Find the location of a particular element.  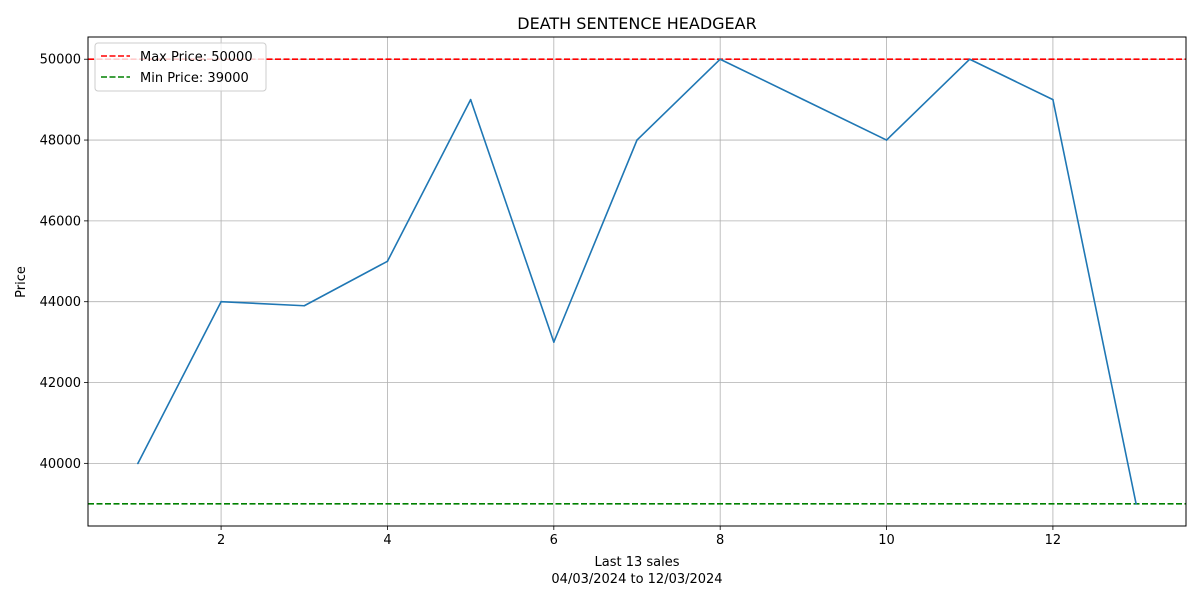

x-tick-label: 8 is located at coordinates (720, 540).